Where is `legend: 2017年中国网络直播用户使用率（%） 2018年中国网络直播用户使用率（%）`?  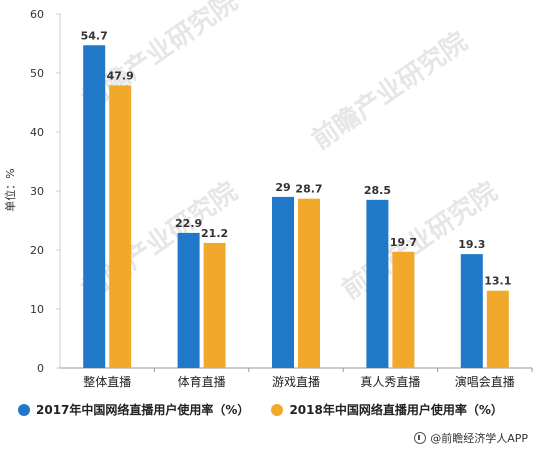
legend: 2017年中国网络直播用户使用率（%） 2018年中国网络直播用户使用率（%） is located at coordinates (271, 409).